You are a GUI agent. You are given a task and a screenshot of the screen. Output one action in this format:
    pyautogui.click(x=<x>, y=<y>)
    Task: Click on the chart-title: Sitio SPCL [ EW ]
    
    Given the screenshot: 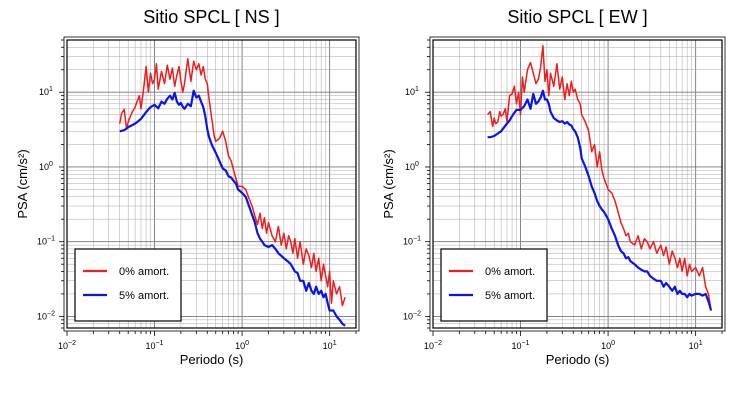 What is the action you would take?
    pyautogui.click(x=577, y=17)
    